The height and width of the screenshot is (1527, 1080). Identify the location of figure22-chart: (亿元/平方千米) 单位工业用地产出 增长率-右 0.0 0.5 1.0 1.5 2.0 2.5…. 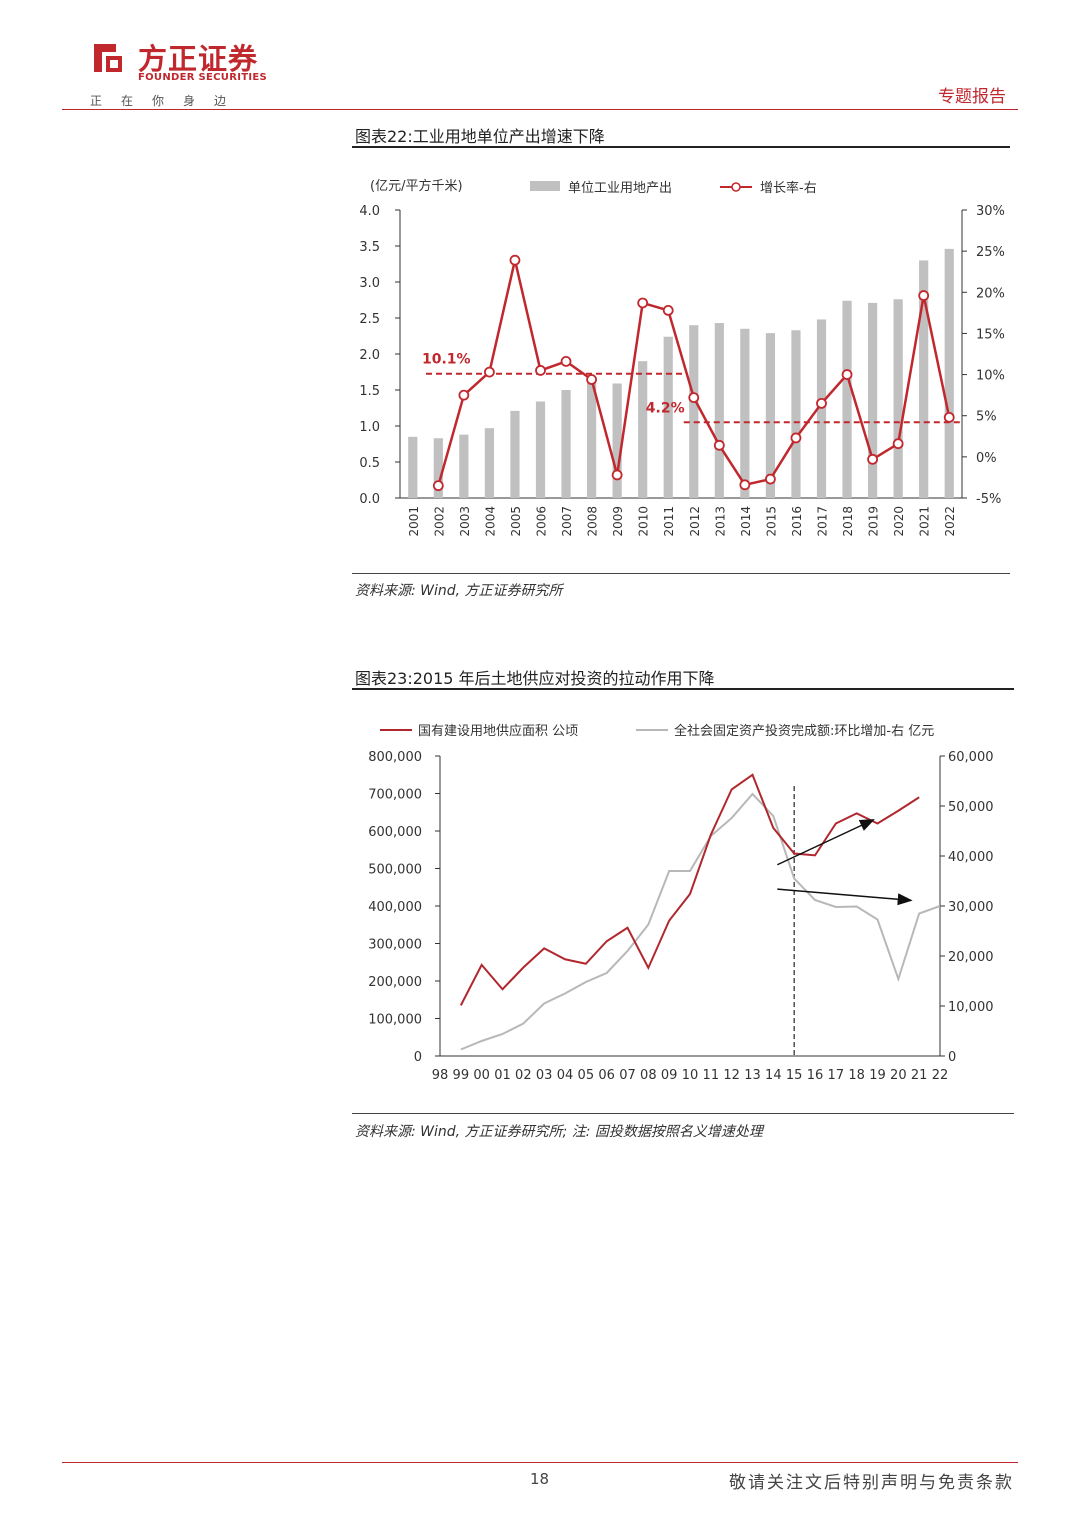
(682, 357).